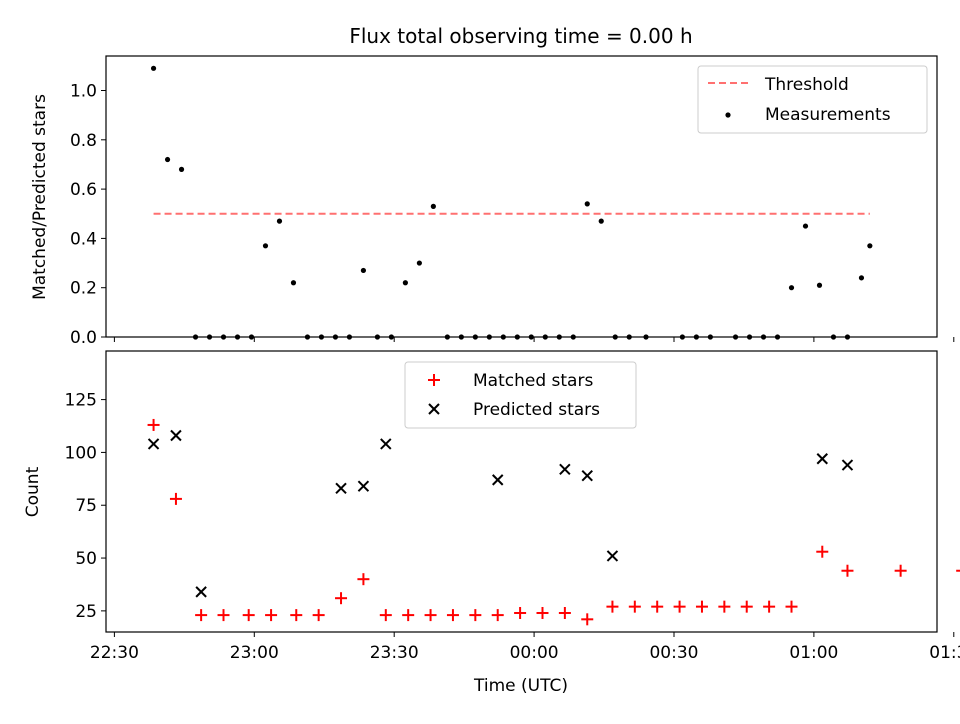 The height and width of the screenshot is (724, 960). I want to click on bottom-y-axis-label: Count, so click(33, 491).